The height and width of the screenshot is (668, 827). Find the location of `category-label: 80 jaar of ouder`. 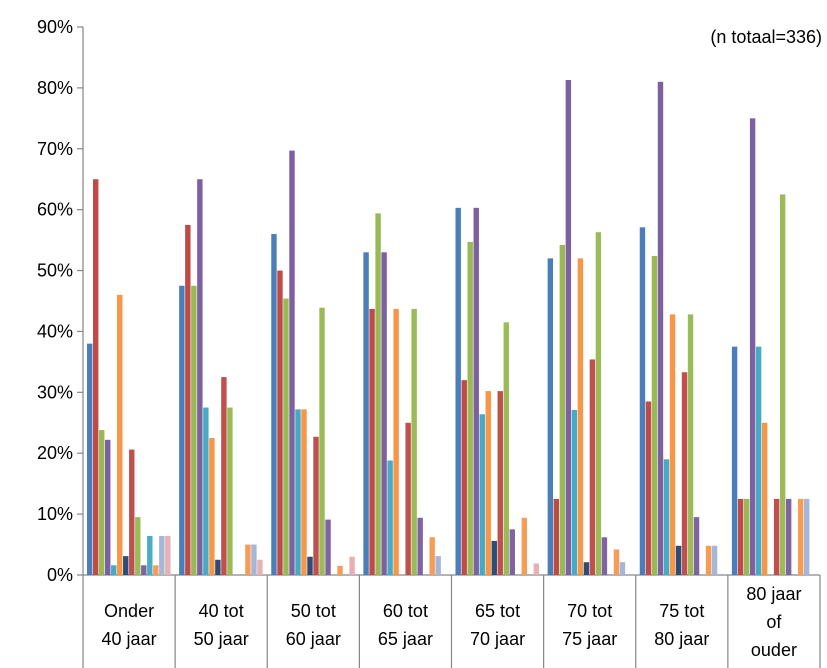

category-label: 80 jaar of ouder is located at coordinates (773, 622).